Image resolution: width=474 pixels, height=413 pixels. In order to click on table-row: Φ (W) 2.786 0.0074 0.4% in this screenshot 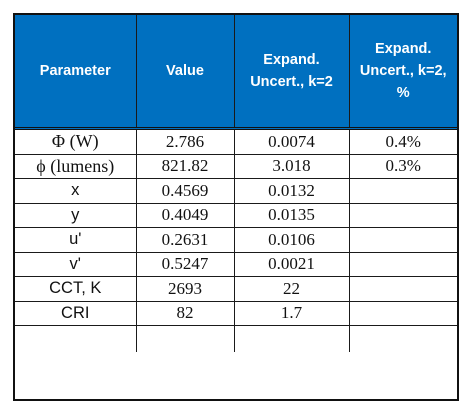, I will do `click(236, 141)`.